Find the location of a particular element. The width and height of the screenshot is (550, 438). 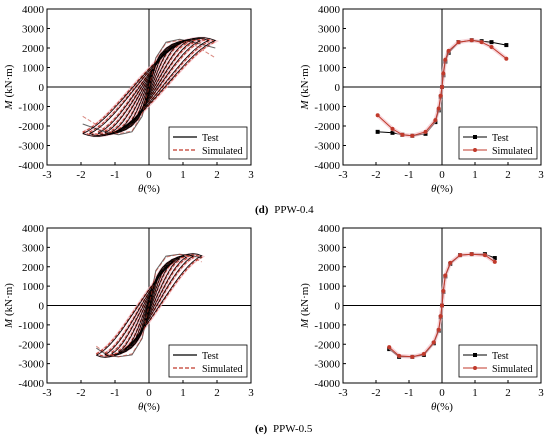

simulated-loop is located at coordinates (149, 87).